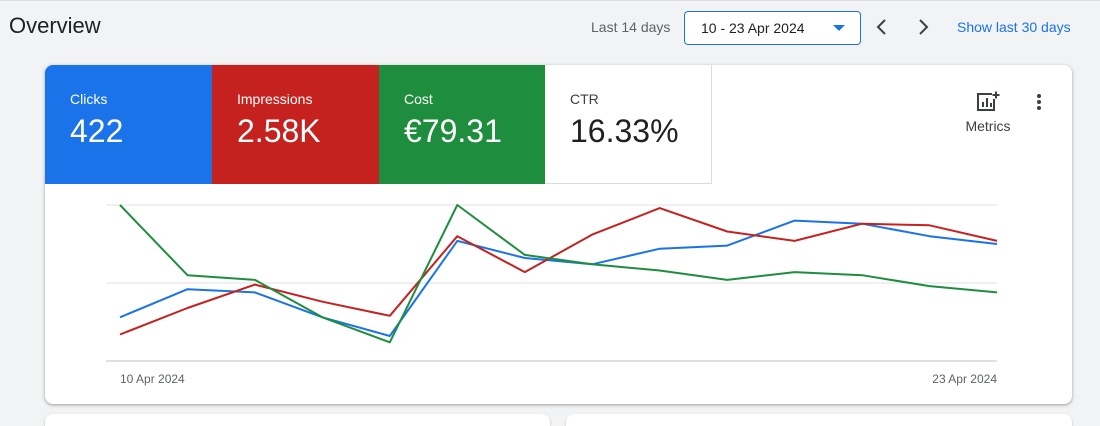 The image size is (1100, 426). Describe the element at coordinates (297, 420) in the screenshot. I see `next-card-left` at that location.